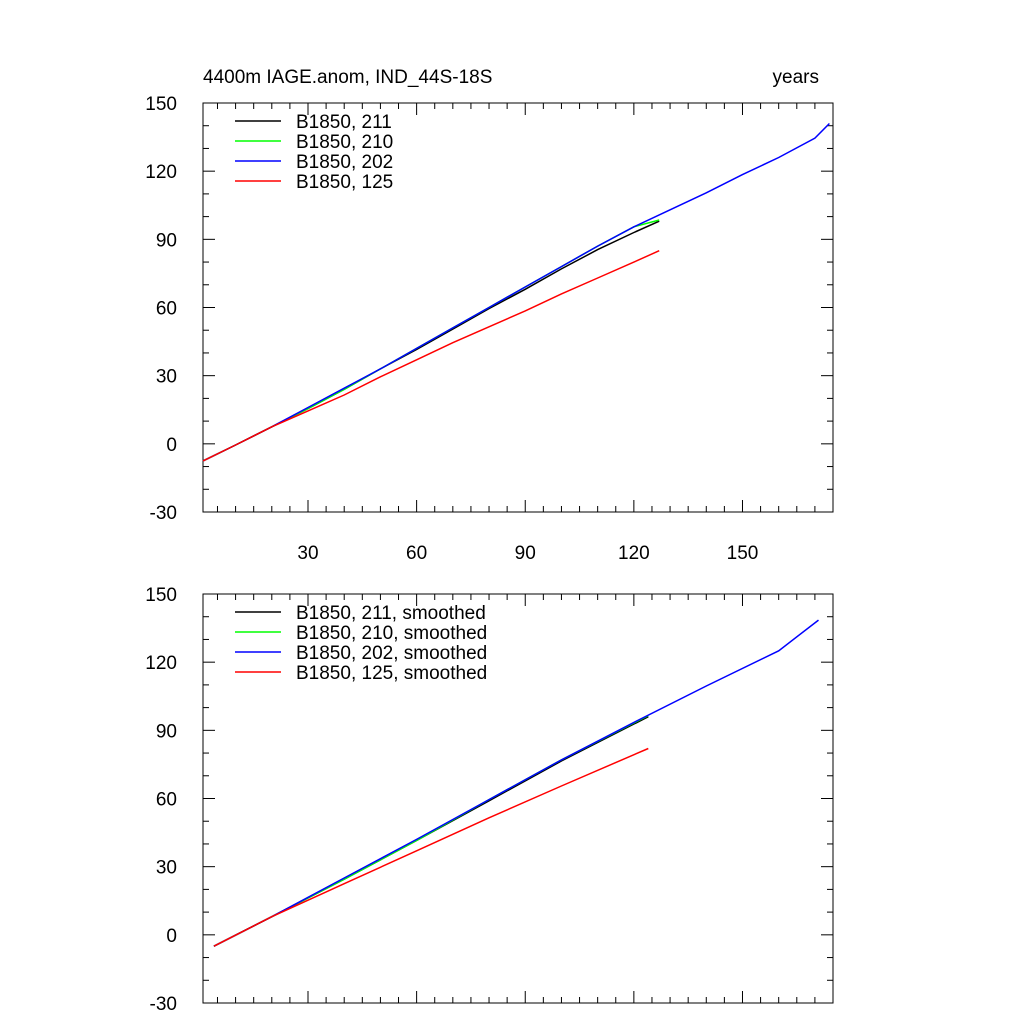 Image resolution: width=1024 pixels, height=1024 pixels. I want to click on legend-label: B1850, 211, smoothed, so click(391, 613).